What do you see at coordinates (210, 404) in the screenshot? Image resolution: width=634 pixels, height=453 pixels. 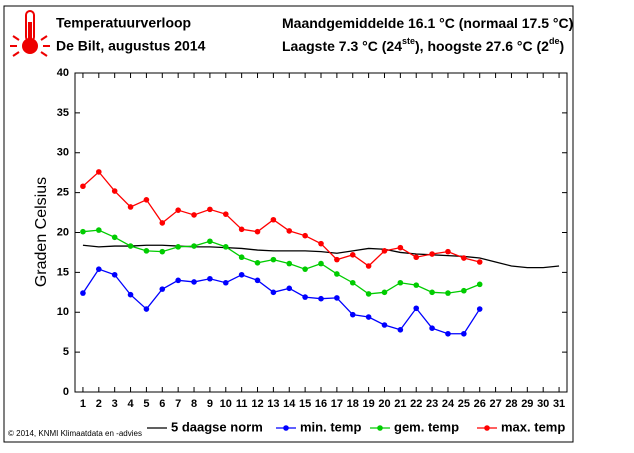 I see `x-tick-label: 9` at bounding box center [210, 404].